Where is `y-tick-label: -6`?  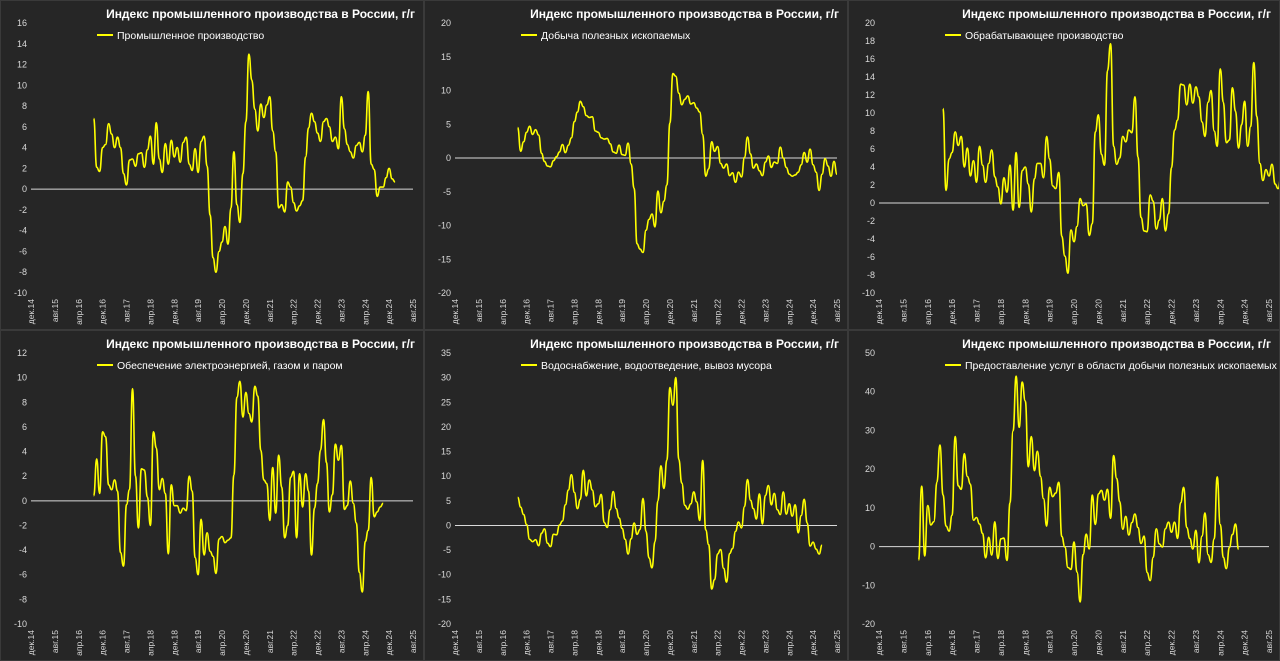 y-tick-label: -6 is located at coordinates (871, 257).